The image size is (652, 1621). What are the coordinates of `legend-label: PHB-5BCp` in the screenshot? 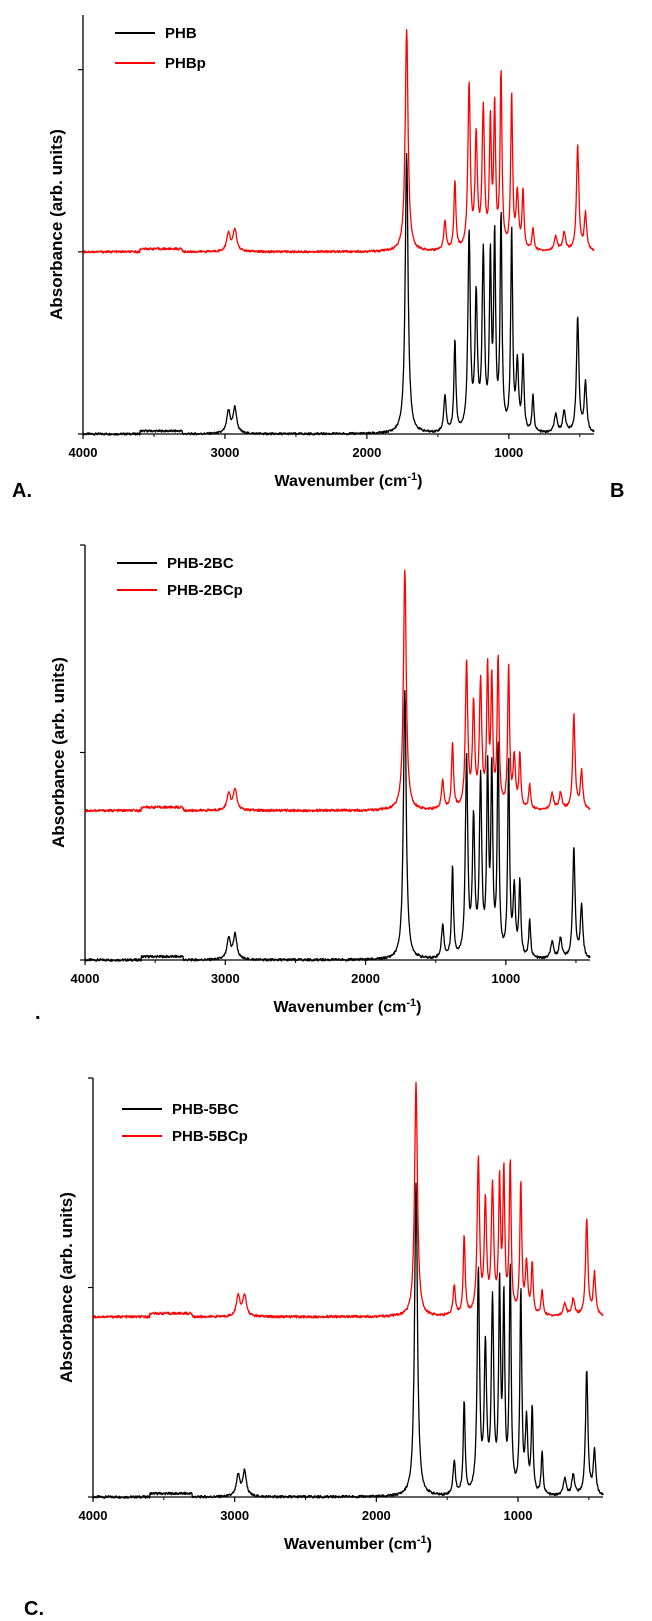 It's located at (210, 1136).